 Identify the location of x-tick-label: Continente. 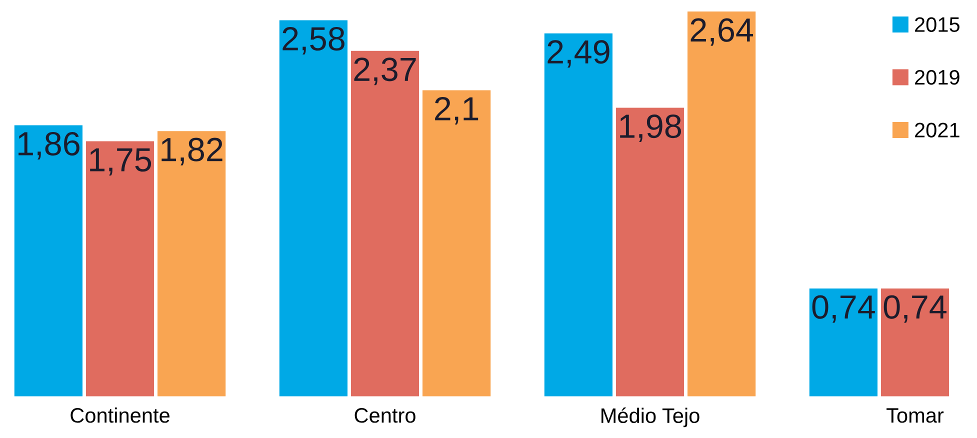
(120, 415).